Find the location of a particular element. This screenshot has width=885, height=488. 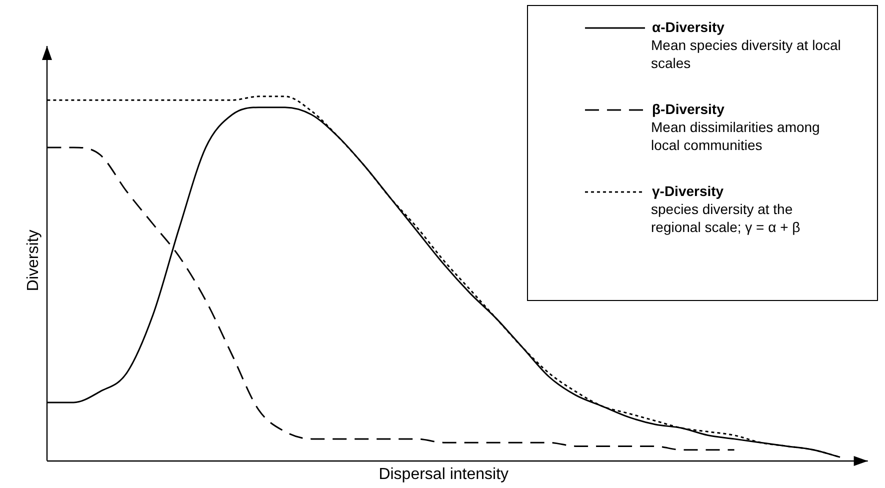

annotation: Mean dissimilarities among local communities is located at coordinates (735, 135).